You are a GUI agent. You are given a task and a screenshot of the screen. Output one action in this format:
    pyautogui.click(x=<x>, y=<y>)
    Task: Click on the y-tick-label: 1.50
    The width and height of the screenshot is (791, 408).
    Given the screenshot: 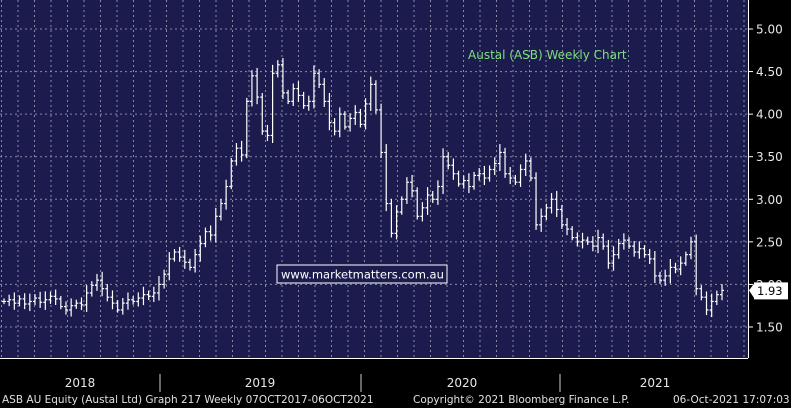 What is the action you would take?
    pyautogui.click(x=769, y=328)
    